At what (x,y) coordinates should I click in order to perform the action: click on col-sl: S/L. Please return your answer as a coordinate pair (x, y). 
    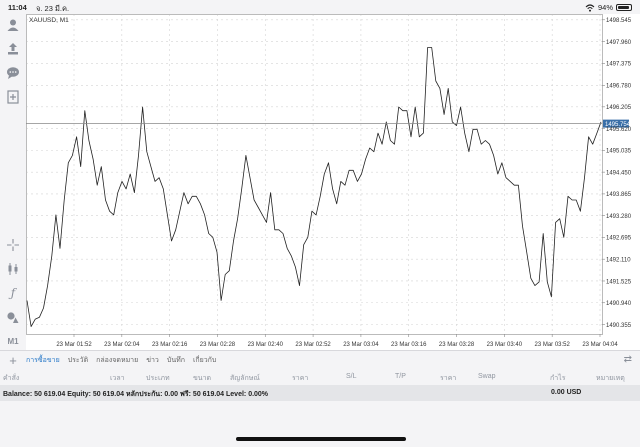
    Looking at the image, I should click on (351, 376).